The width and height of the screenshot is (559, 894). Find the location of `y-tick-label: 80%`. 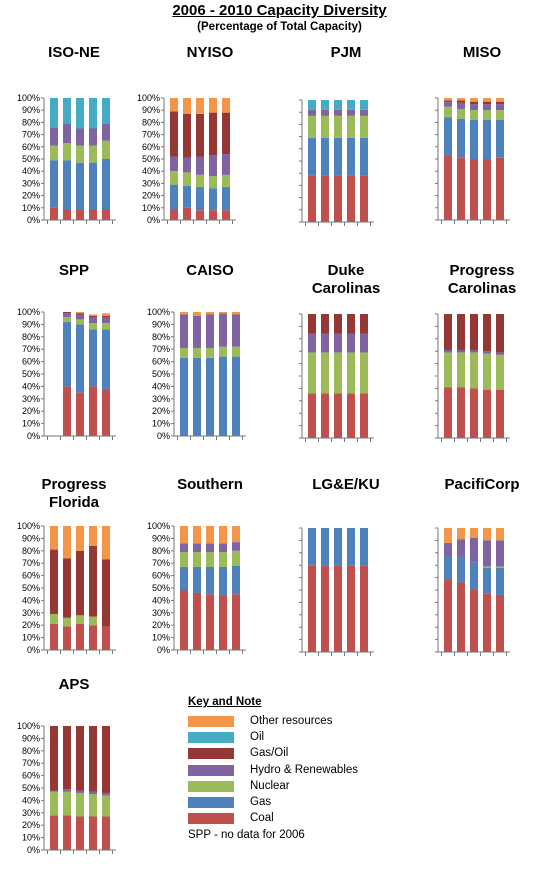

y-tick-label: 80% is located at coordinates (31, 122).